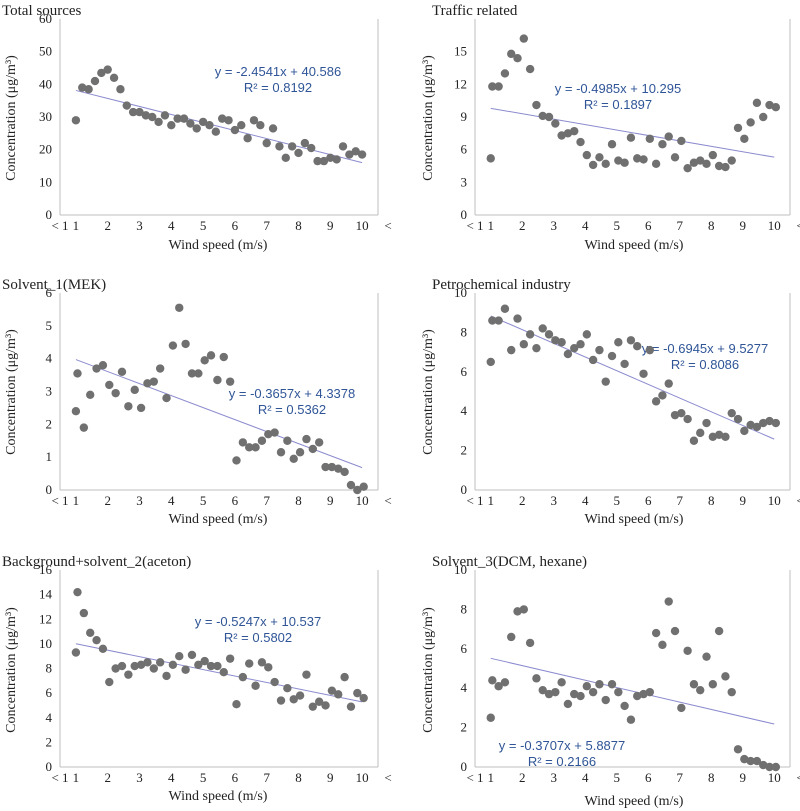 This screenshot has width=800, height=811. What do you see at coordinates (46, 569) in the screenshot?
I see `y-tick-label: 16` at bounding box center [46, 569].